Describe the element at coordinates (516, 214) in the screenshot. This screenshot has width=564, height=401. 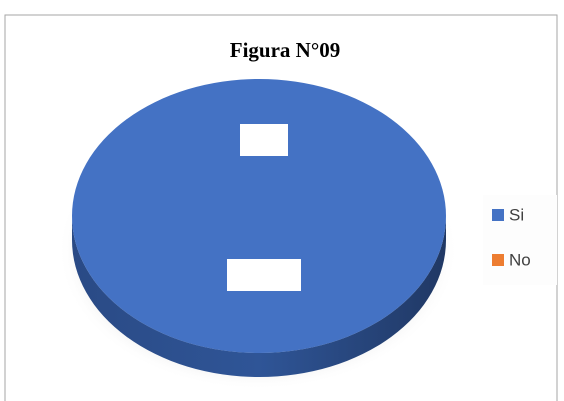
I see `legend-label: Si` at that location.